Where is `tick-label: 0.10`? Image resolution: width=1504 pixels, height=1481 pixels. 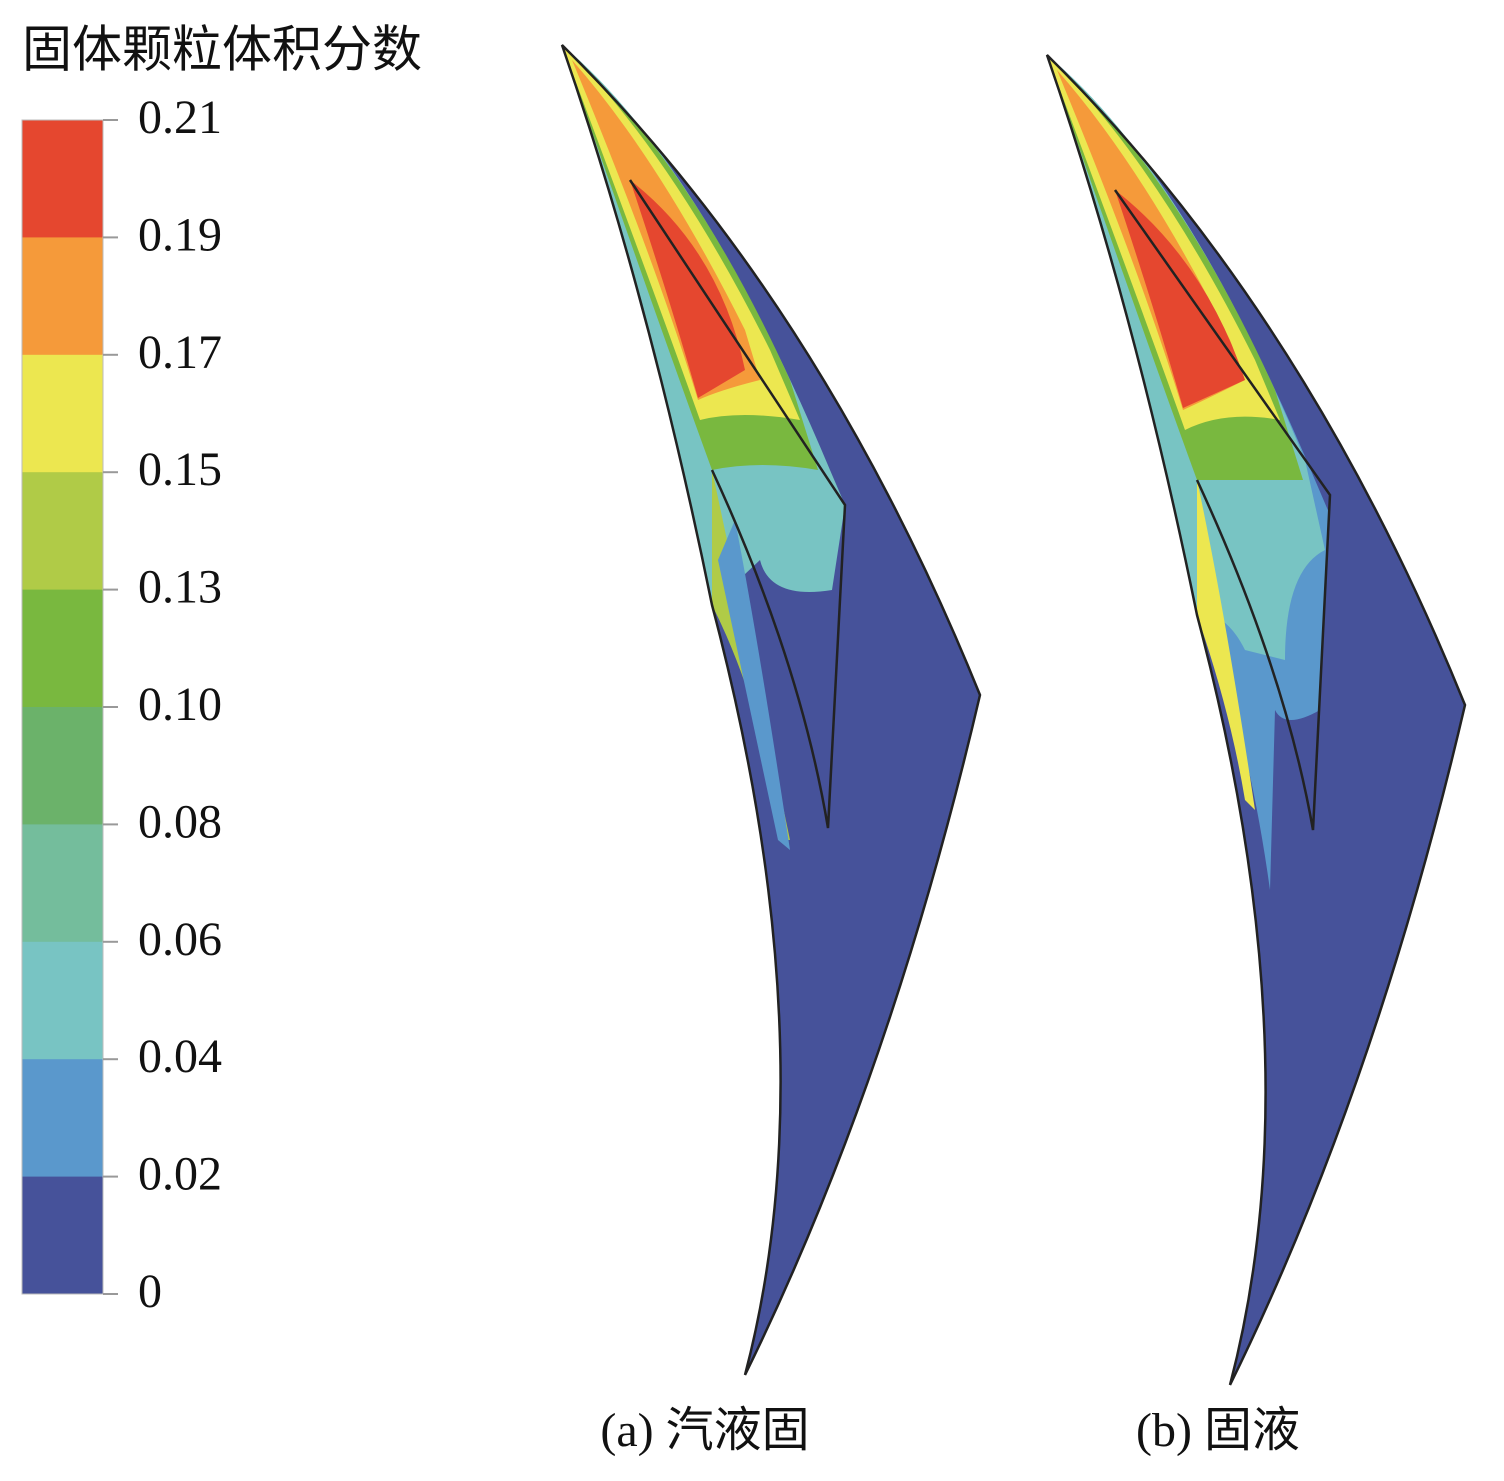 tick-label: 0.10 is located at coordinates (180, 704).